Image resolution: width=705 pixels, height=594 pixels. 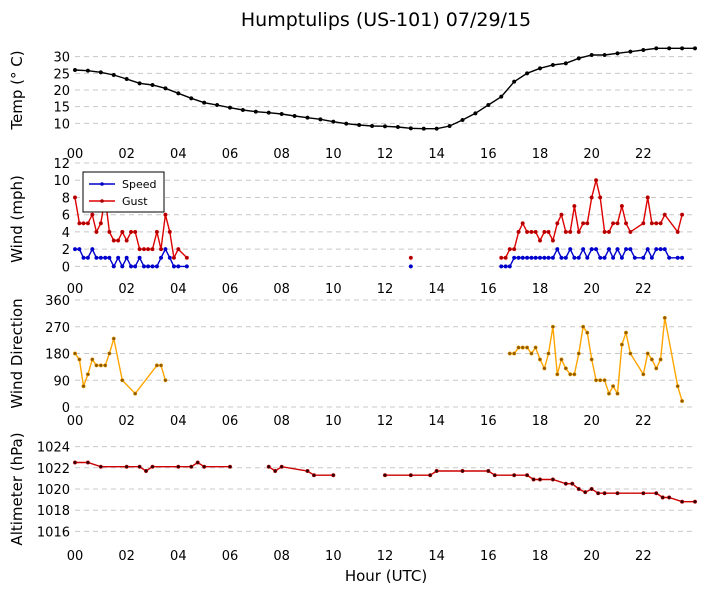 I want to click on series-wind-gust, so click(x=378, y=219).